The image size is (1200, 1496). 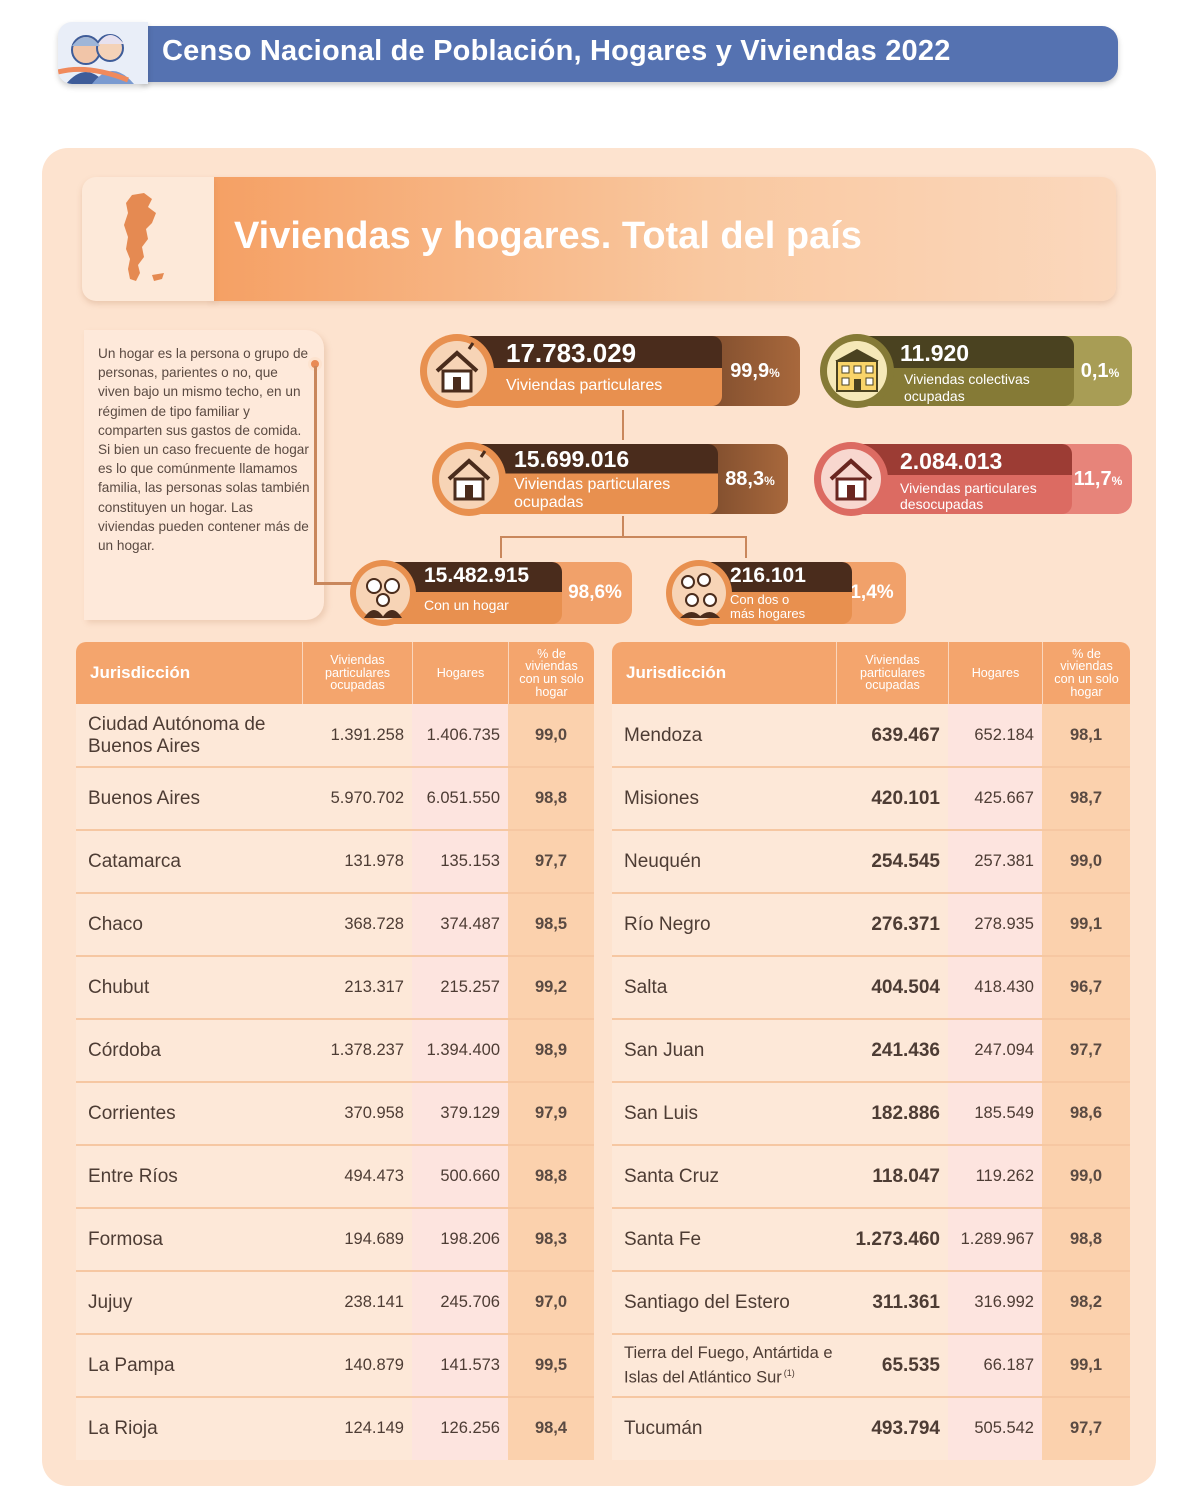 What do you see at coordinates (335, 1302) in the screenshot?
I see `table-row: Jujuy 238.141 245.706 97,0` at bounding box center [335, 1302].